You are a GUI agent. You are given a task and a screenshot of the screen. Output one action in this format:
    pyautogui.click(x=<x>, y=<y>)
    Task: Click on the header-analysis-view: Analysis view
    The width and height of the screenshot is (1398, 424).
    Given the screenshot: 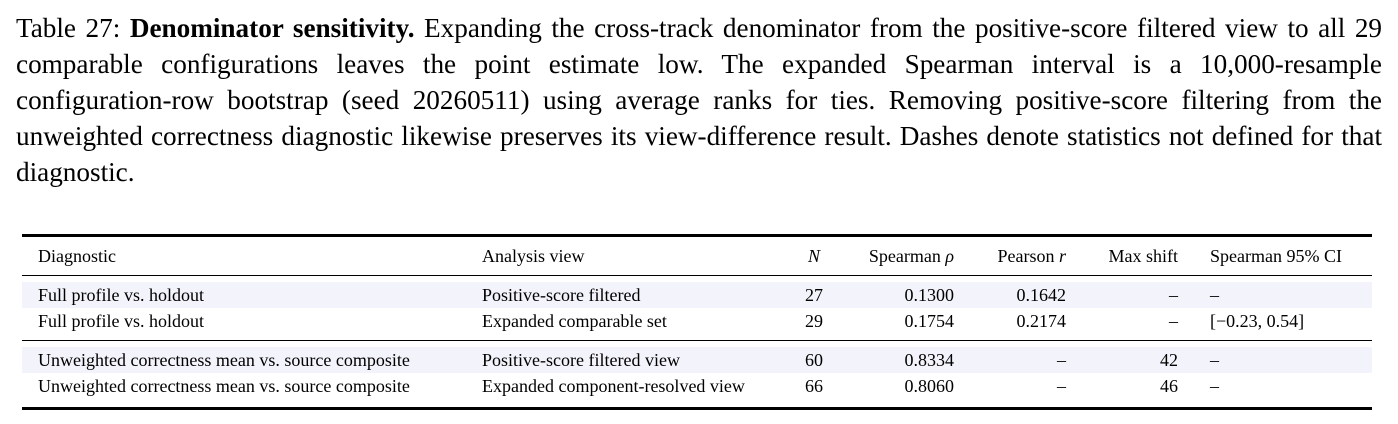 What is the action you would take?
    pyautogui.click(x=533, y=256)
    